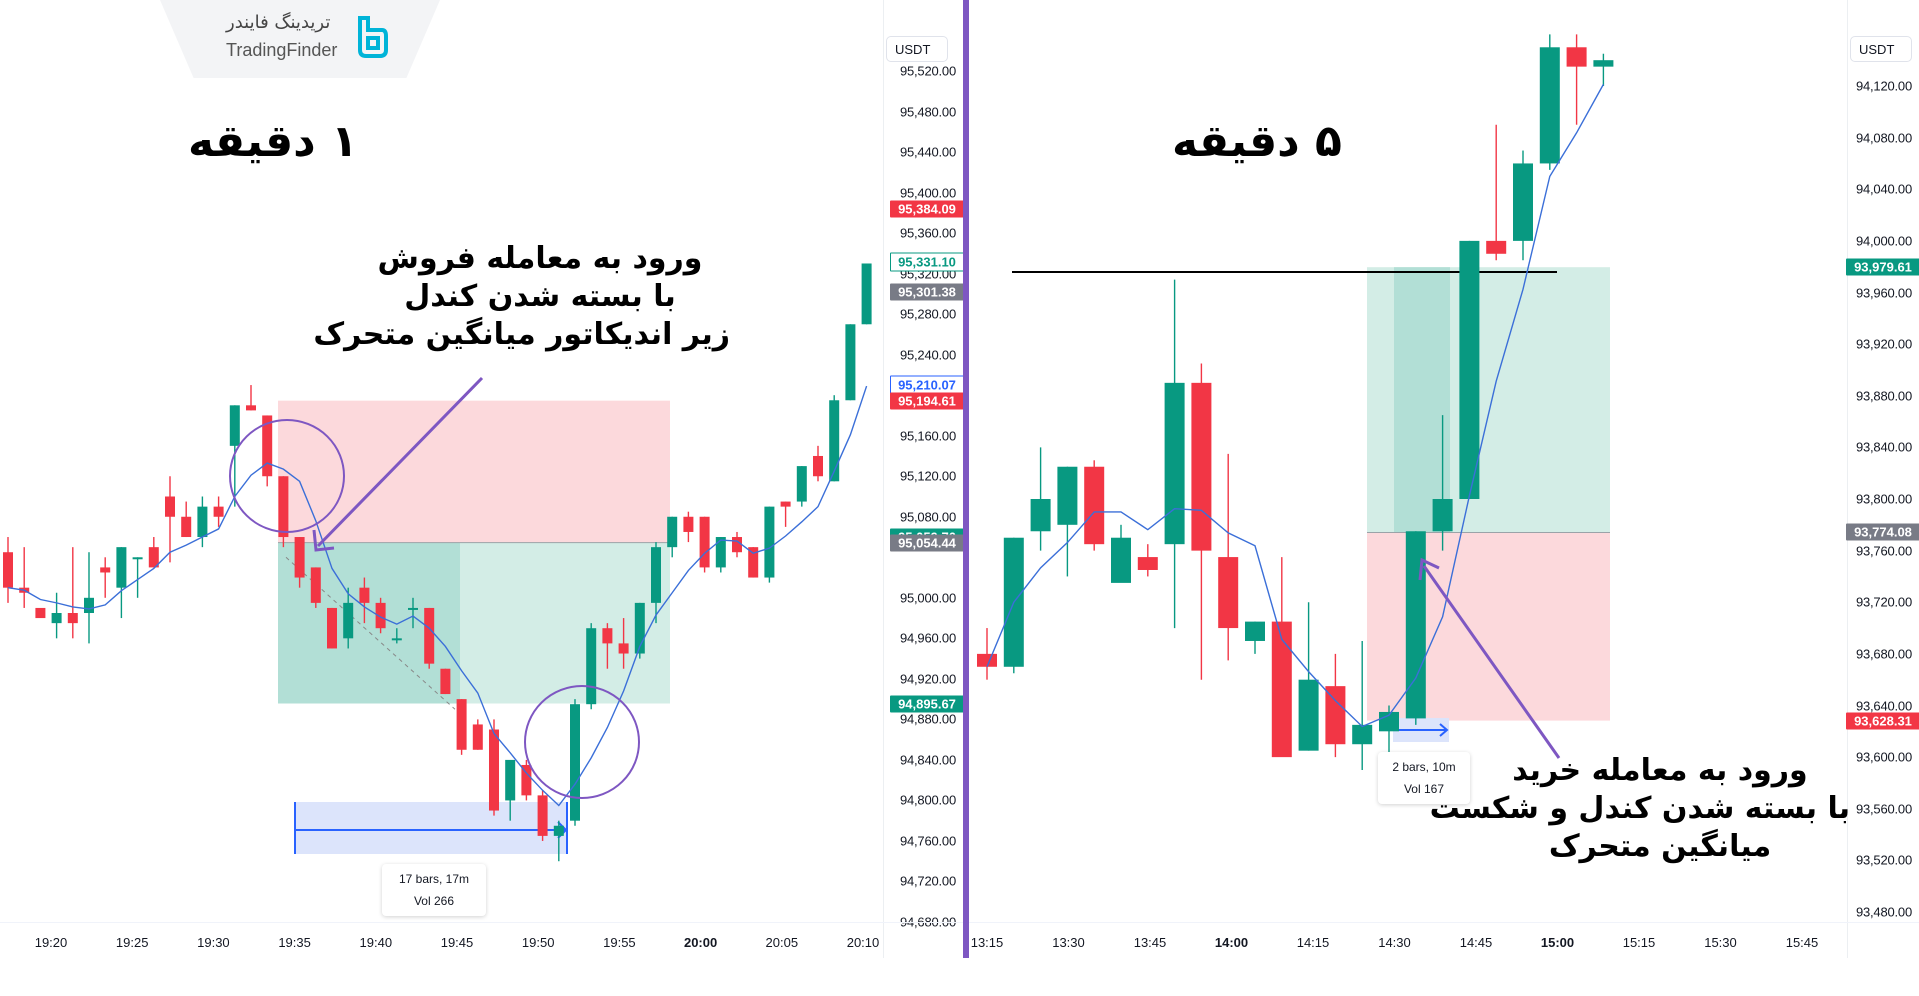  Describe the element at coordinates (927, 598) in the screenshot. I see `price-tick: 95,000.00` at that location.